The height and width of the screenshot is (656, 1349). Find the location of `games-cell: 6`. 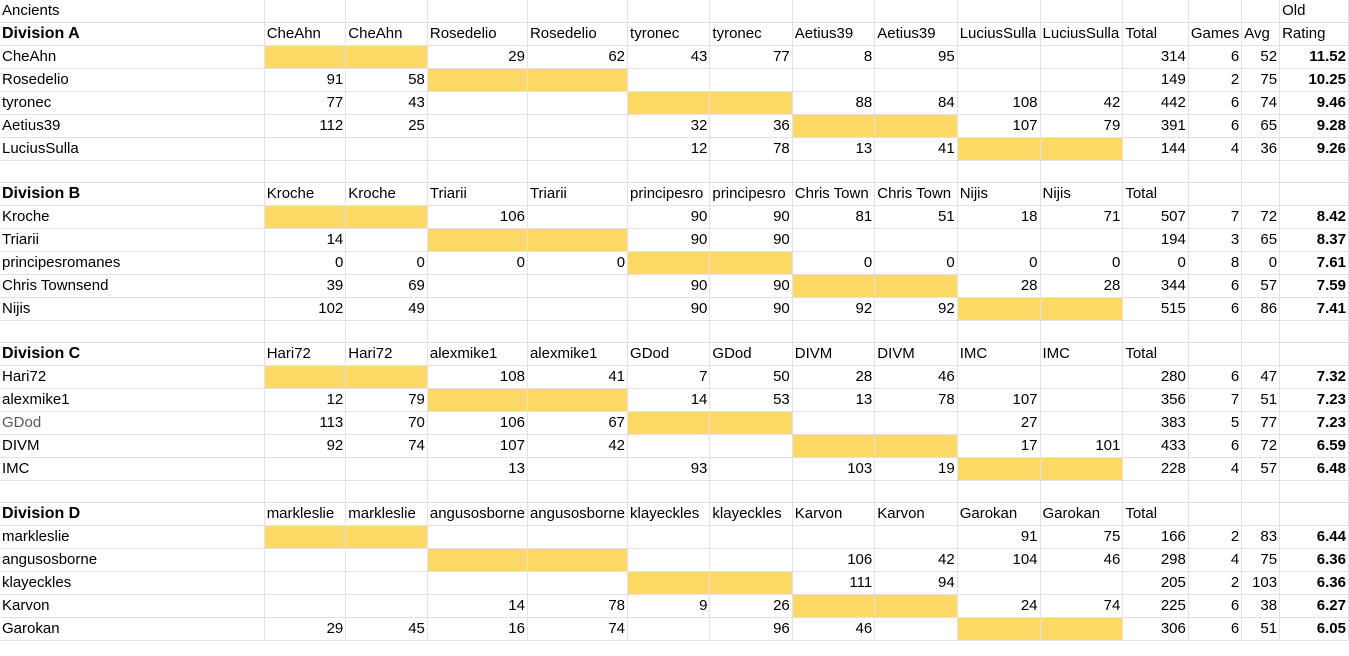

games-cell: 6 is located at coordinates (1215, 57).